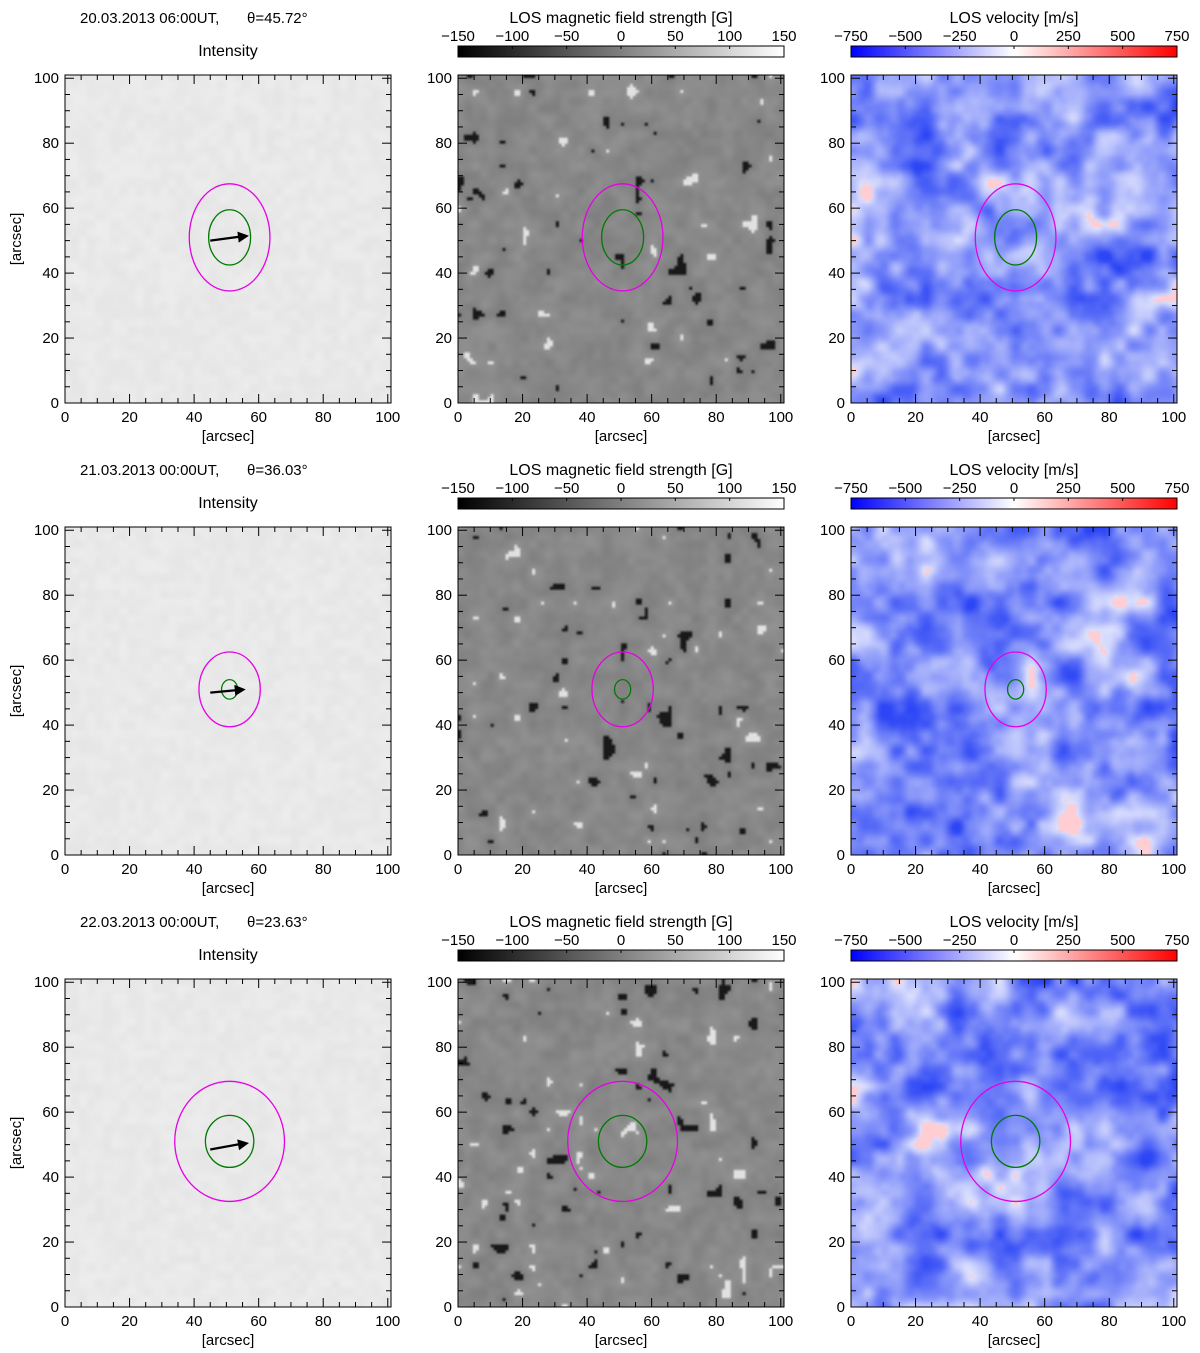 Image resolution: width=1200 pixels, height=1353 pixels. Describe the element at coordinates (149, 922) in the screenshot. I see `observation-timestamp: 22.03.2013 00:00UT,` at that location.